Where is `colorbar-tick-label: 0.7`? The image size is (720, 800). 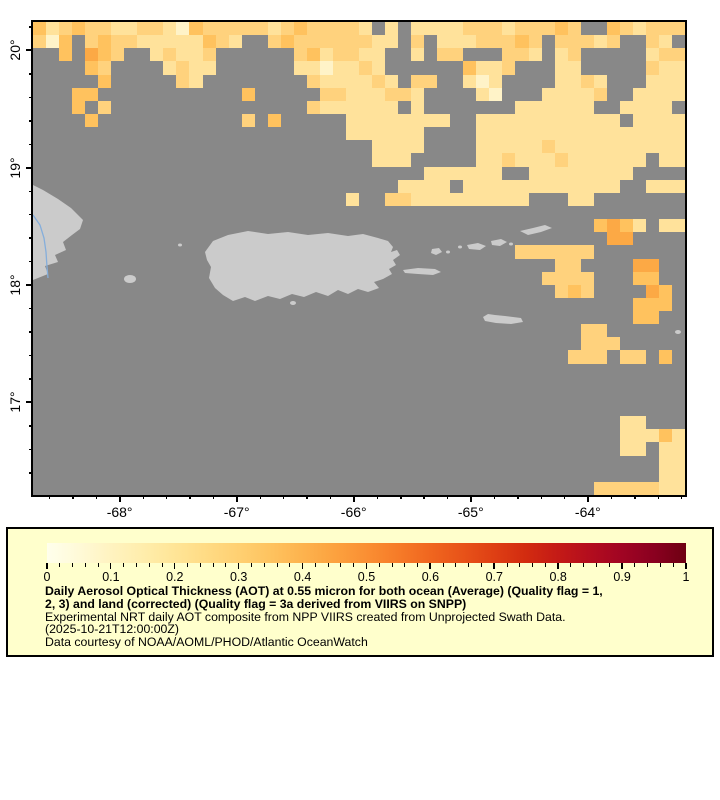
colorbar-tick-label: 0.7 is located at coordinates (494, 577).